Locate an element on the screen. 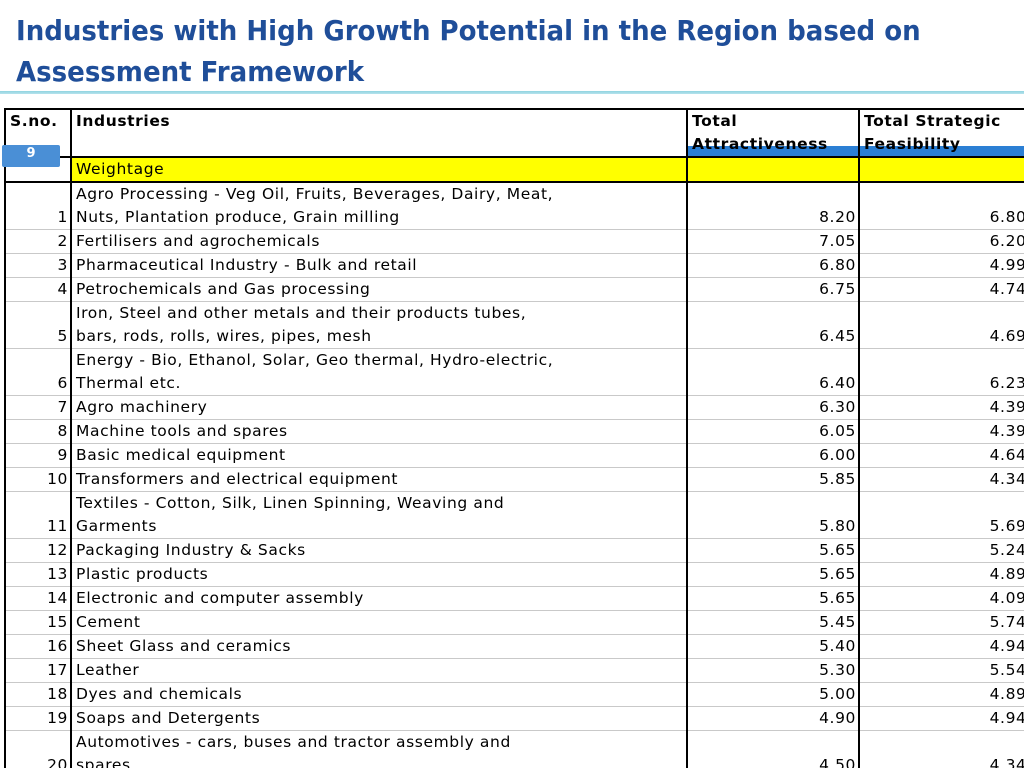 This screenshot has width=1024, height=768. row-sno: 13 is located at coordinates (38, 574).